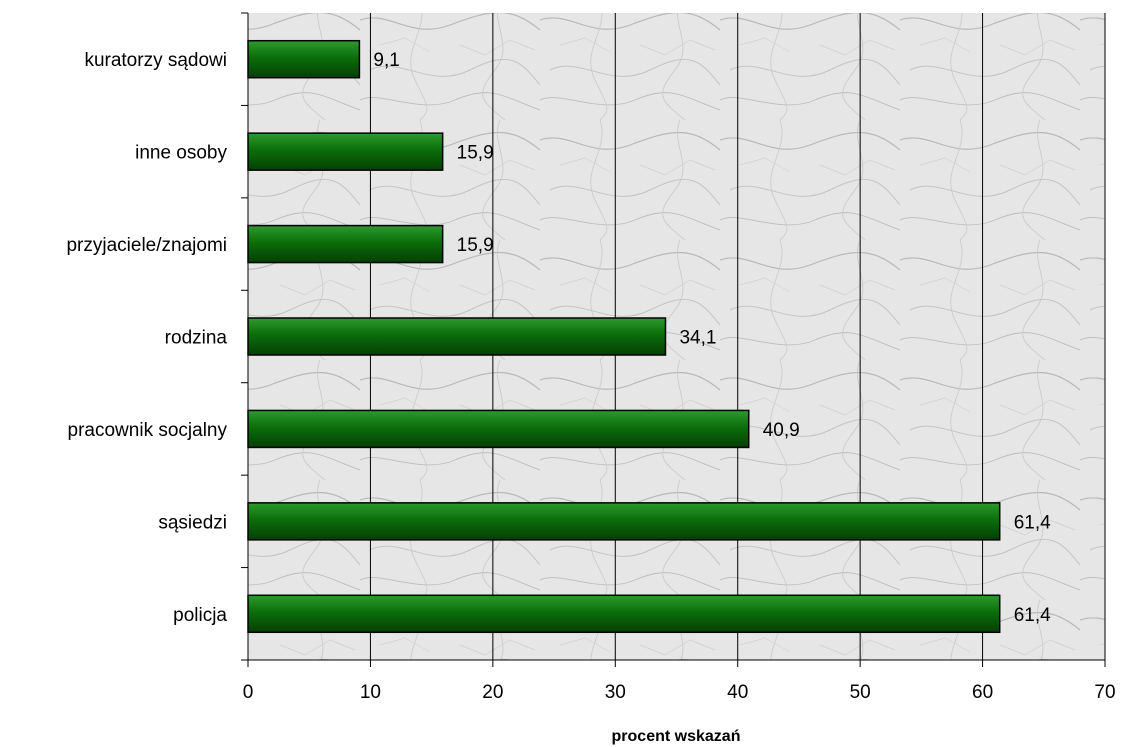  What do you see at coordinates (146, 245) in the screenshot?
I see `category-label: przyjaciele/znajomi` at bounding box center [146, 245].